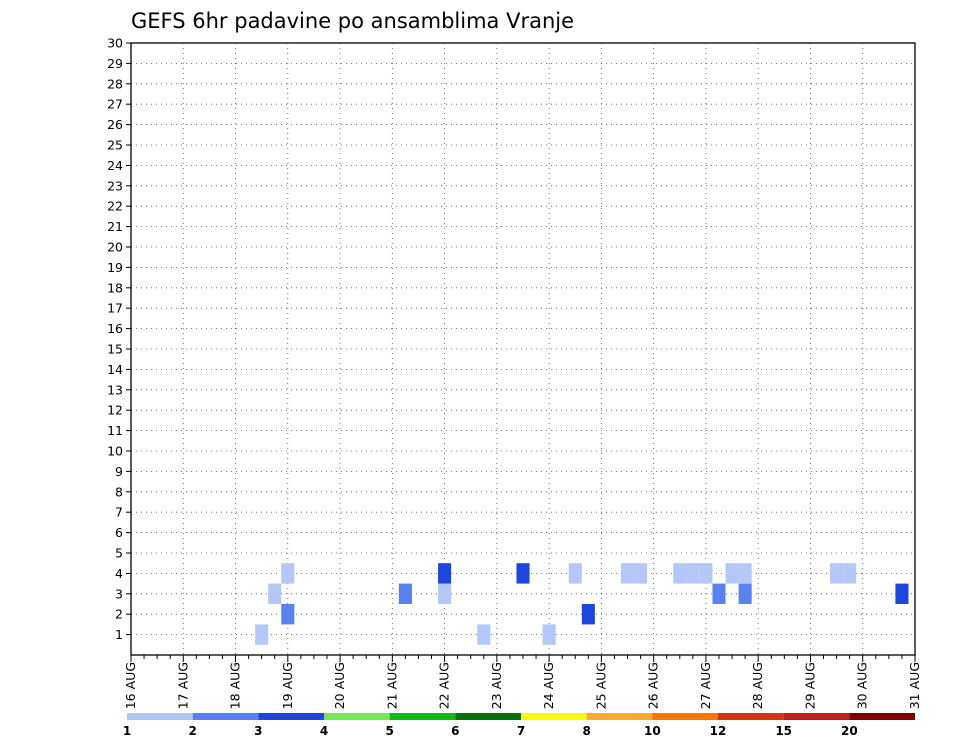 The height and width of the screenshot is (742, 960). I want to click on x-tick-label: 22 AUG, so click(444, 685).